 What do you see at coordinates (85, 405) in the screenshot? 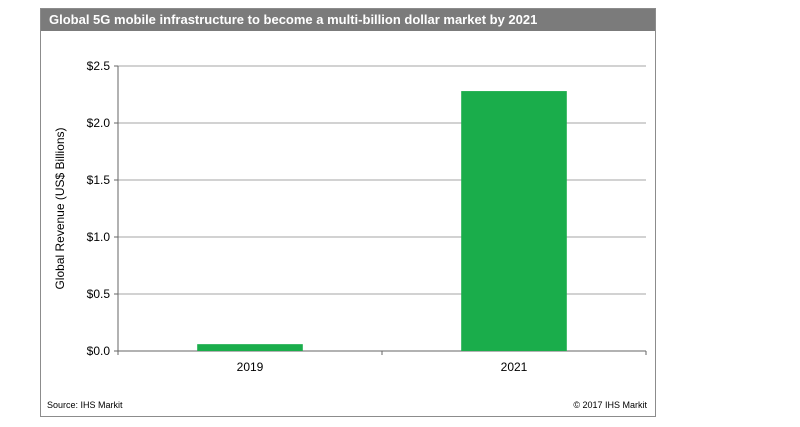
I see `source-note: Source: IHS Markit` at bounding box center [85, 405].